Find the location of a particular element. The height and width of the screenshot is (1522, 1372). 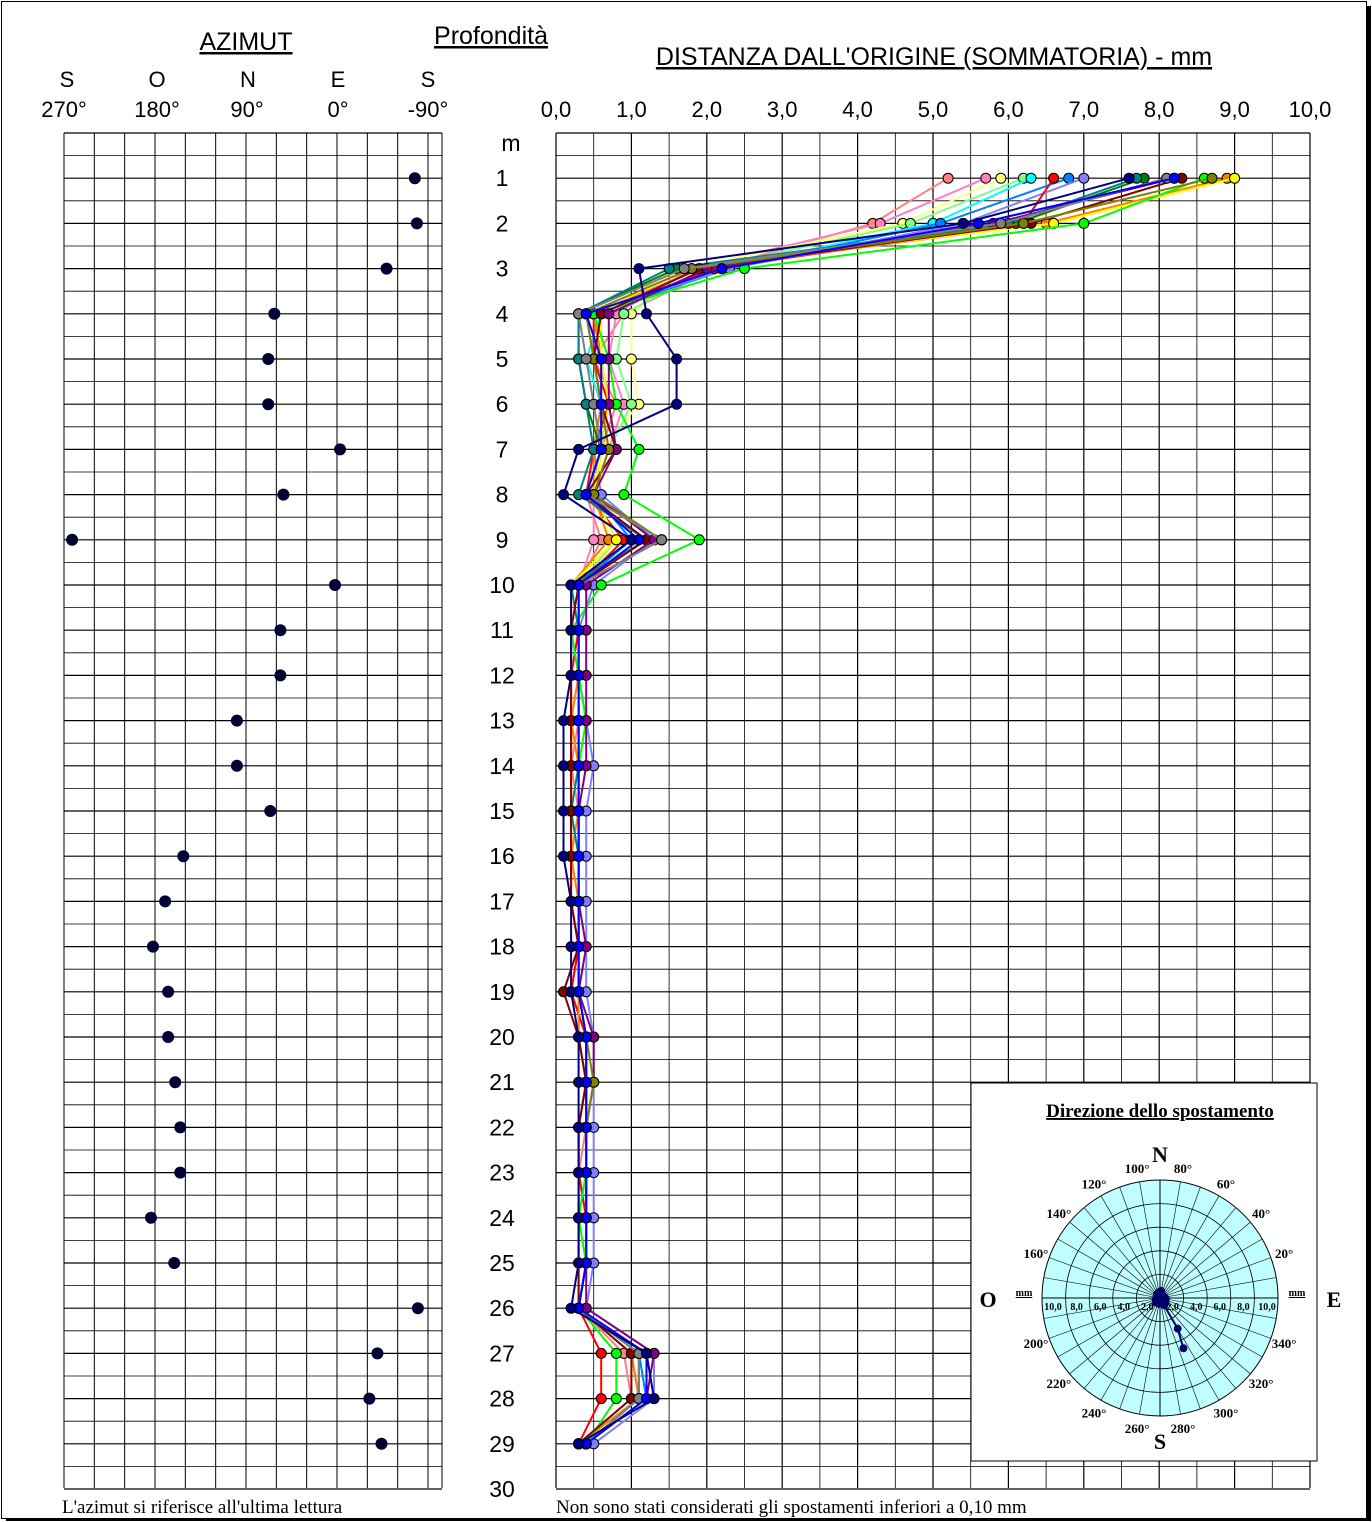

polar-angle-label: 320° is located at coordinates (1261, 1383).